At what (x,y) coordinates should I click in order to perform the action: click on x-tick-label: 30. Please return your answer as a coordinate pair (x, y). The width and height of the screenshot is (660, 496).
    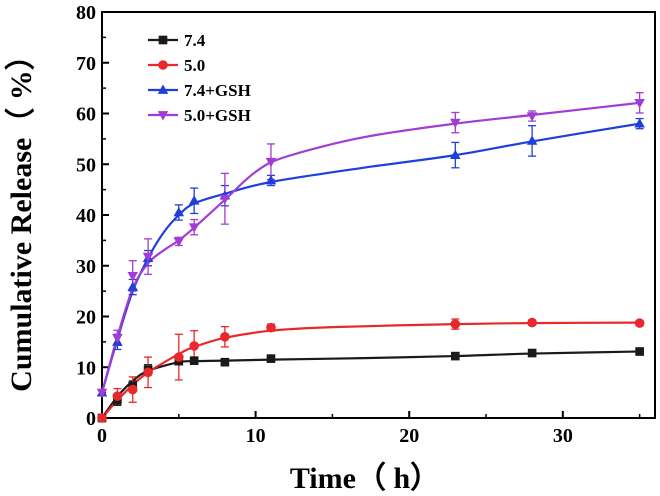
    Looking at the image, I should click on (563, 436).